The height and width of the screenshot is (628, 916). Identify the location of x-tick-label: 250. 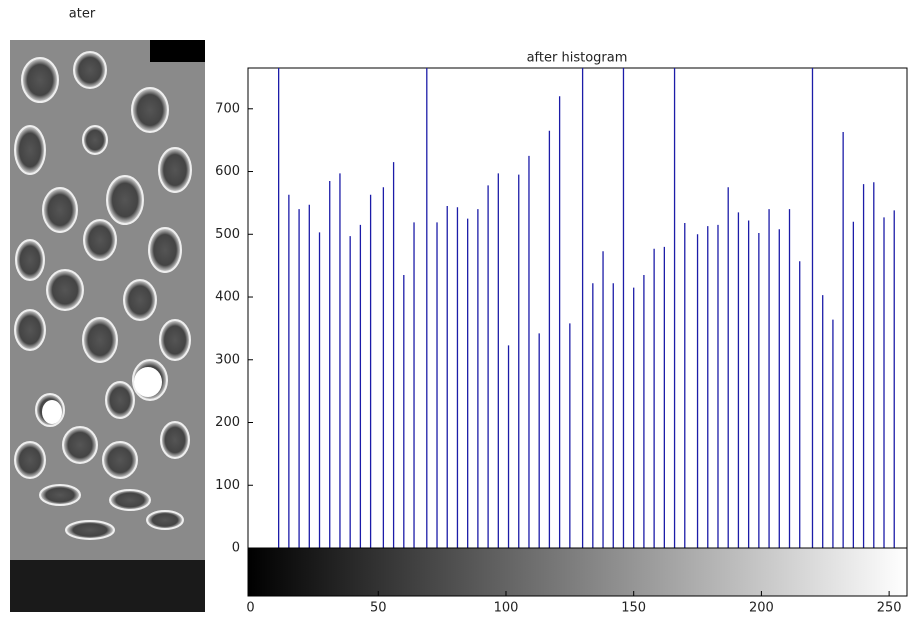
(889, 608).